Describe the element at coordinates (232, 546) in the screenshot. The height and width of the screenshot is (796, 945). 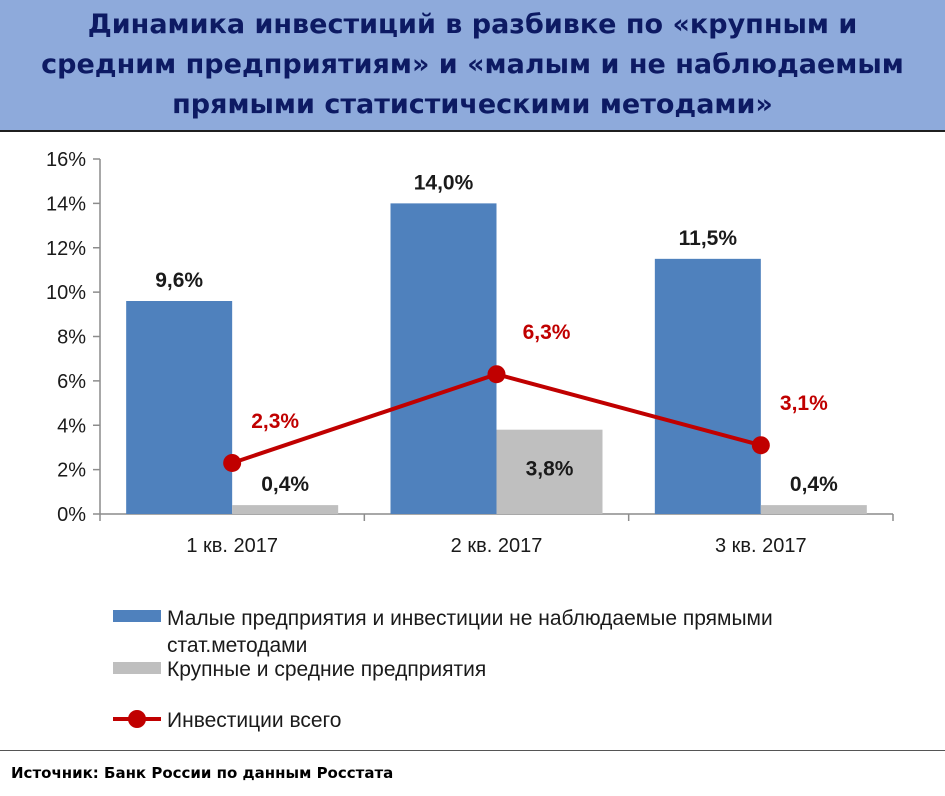
I see `x-tick-label: 1 кв. 2017` at that location.